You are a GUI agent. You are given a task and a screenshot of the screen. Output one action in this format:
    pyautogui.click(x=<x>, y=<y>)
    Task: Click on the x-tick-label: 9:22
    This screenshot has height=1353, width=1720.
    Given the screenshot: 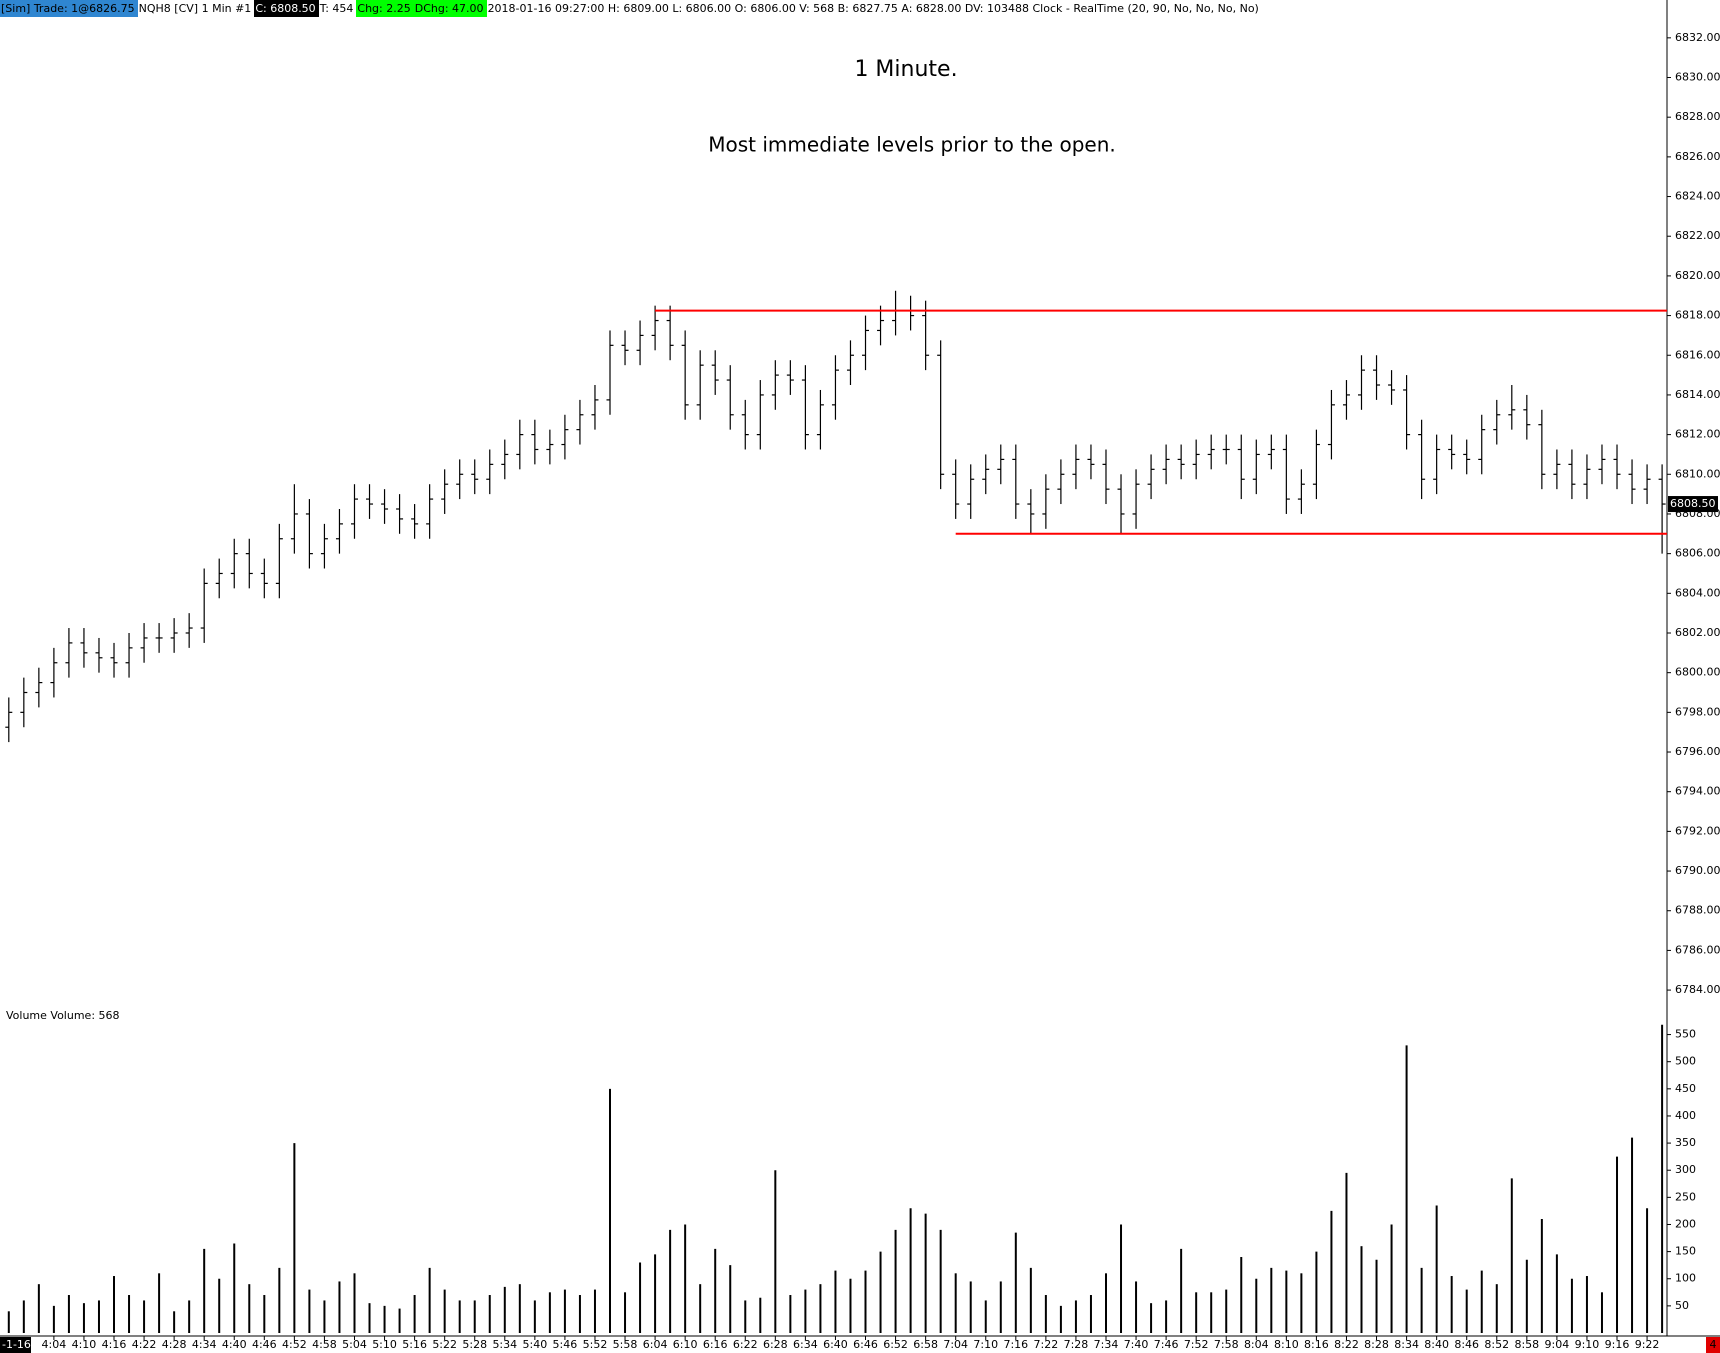 What is the action you would take?
    pyautogui.click(x=1647, y=1344)
    